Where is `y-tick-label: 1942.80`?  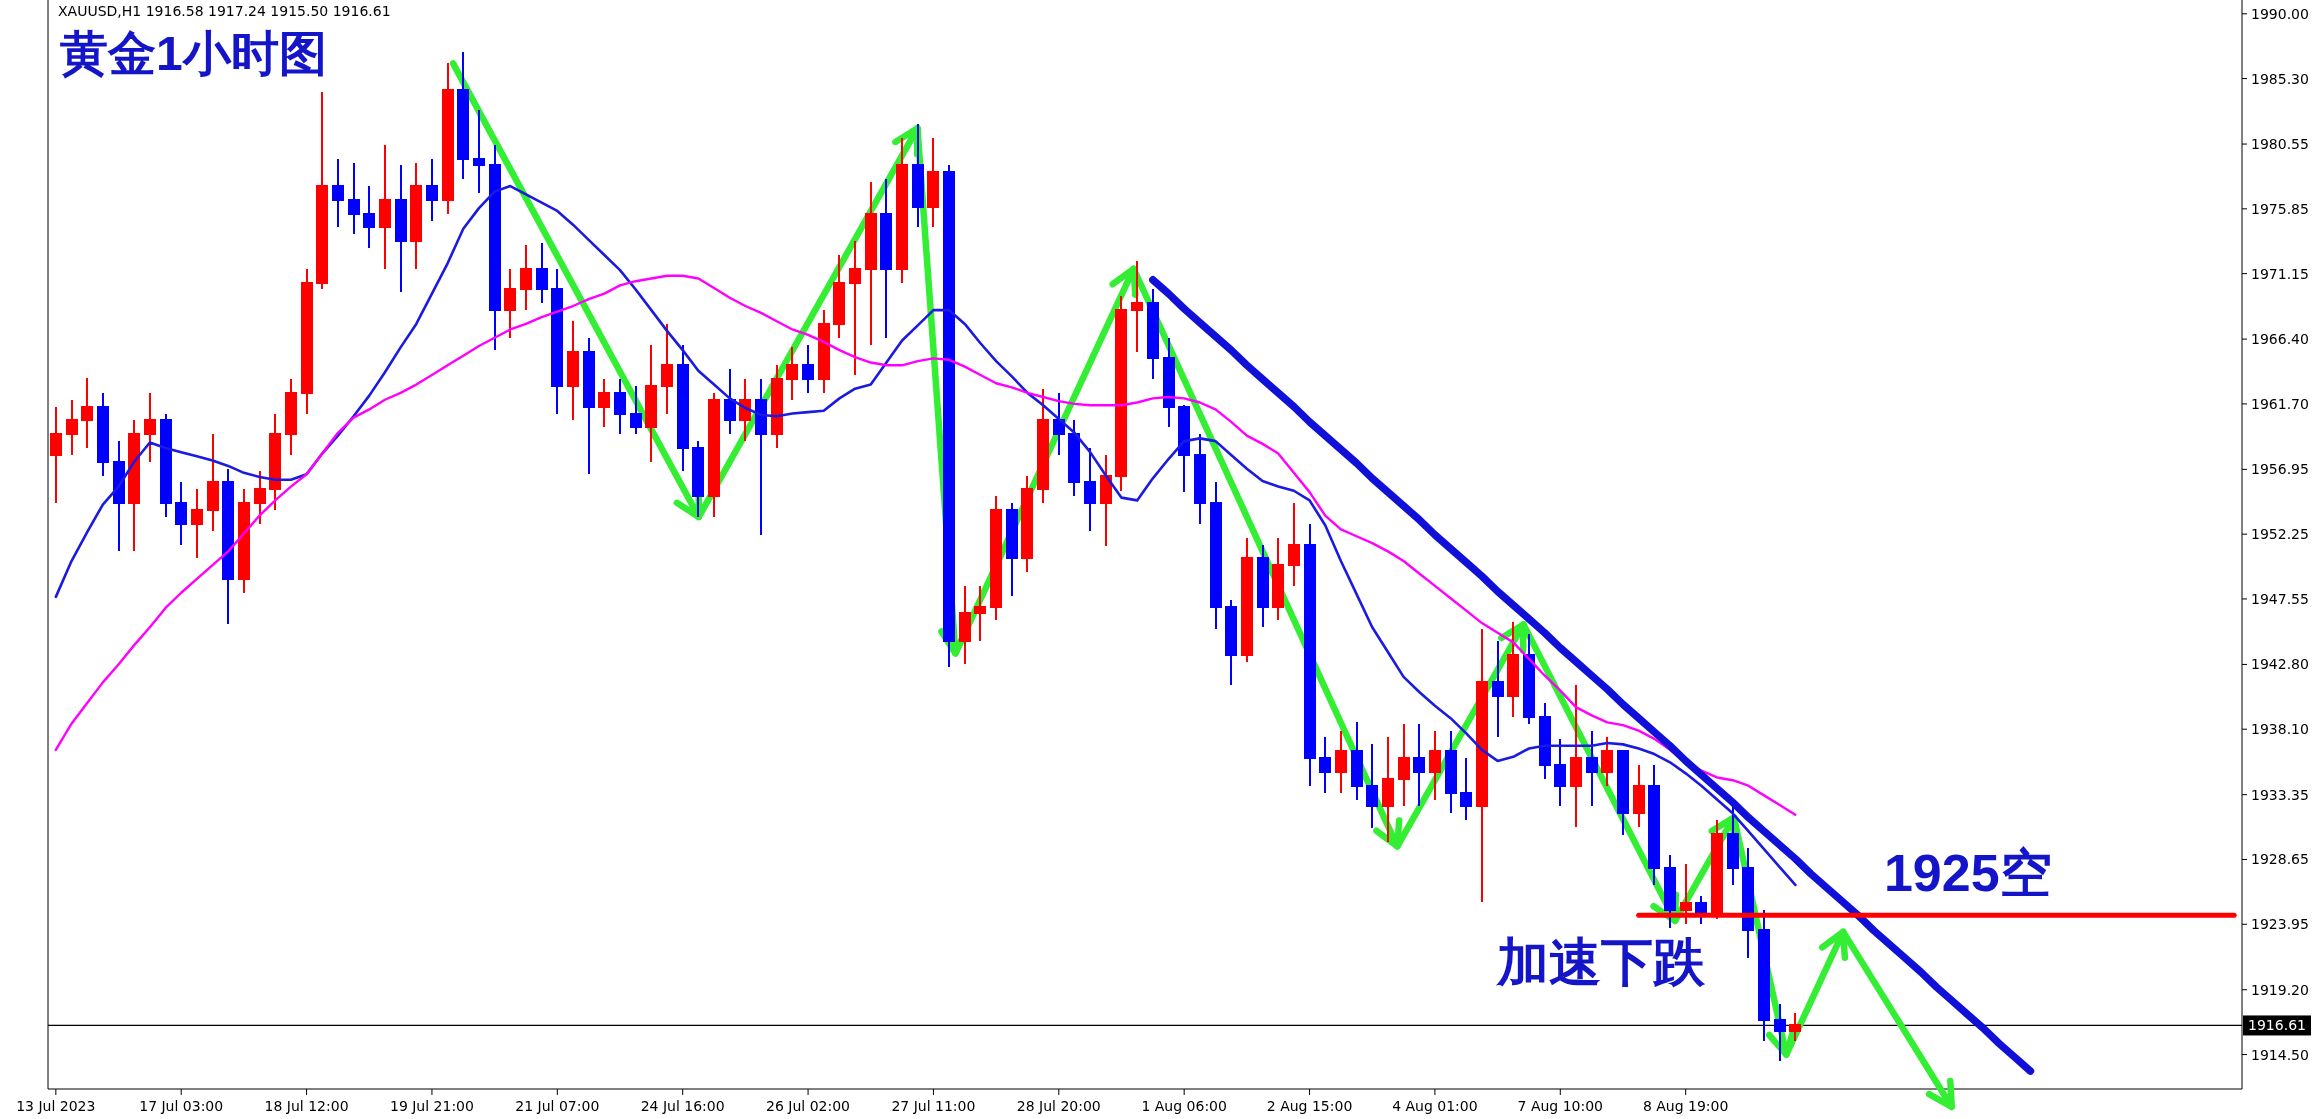
y-tick-label: 1942.80 is located at coordinates (2280, 664).